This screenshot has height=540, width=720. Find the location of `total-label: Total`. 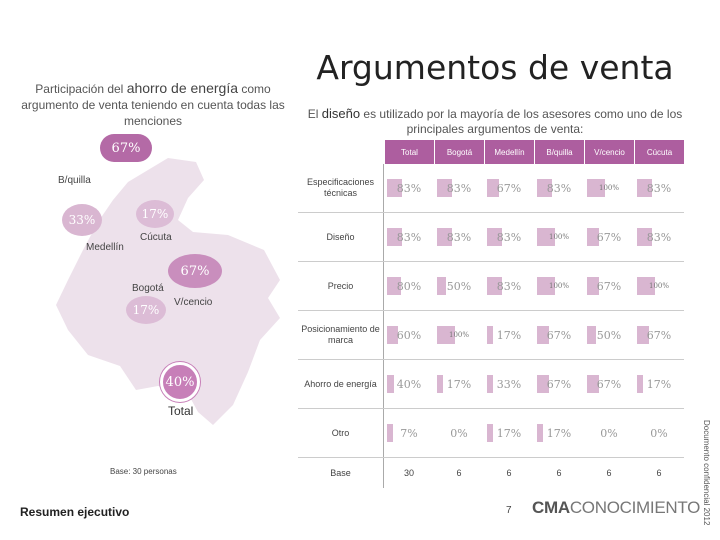

total-label: Total is located at coordinates (181, 411).